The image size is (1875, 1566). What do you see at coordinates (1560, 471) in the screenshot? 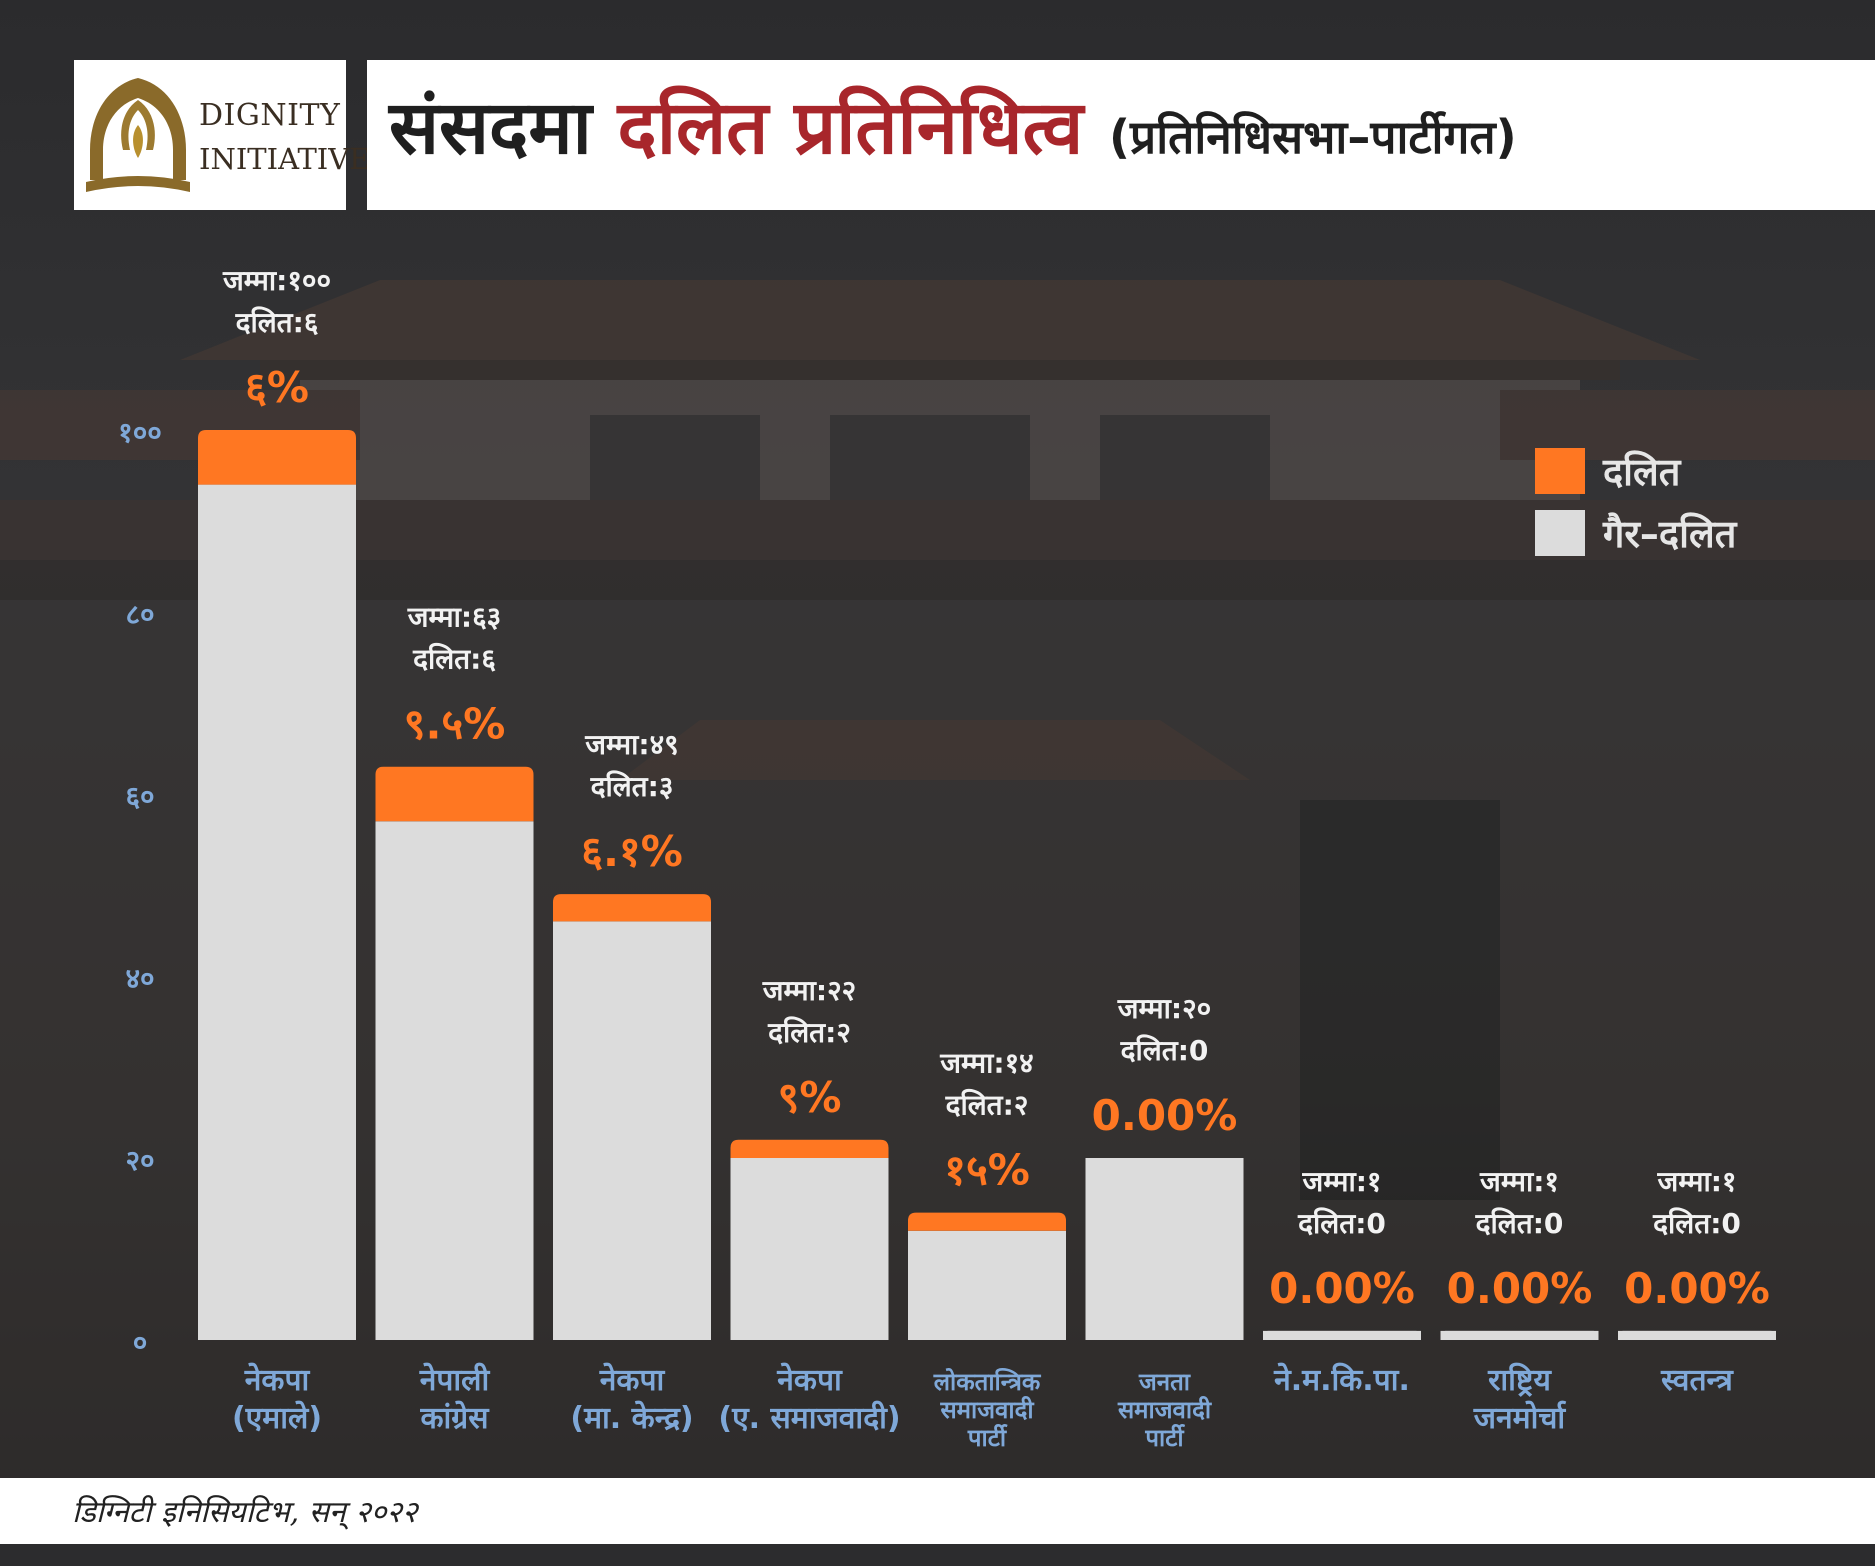
I see `legend-swatch-dalit` at bounding box center [1560, 471].